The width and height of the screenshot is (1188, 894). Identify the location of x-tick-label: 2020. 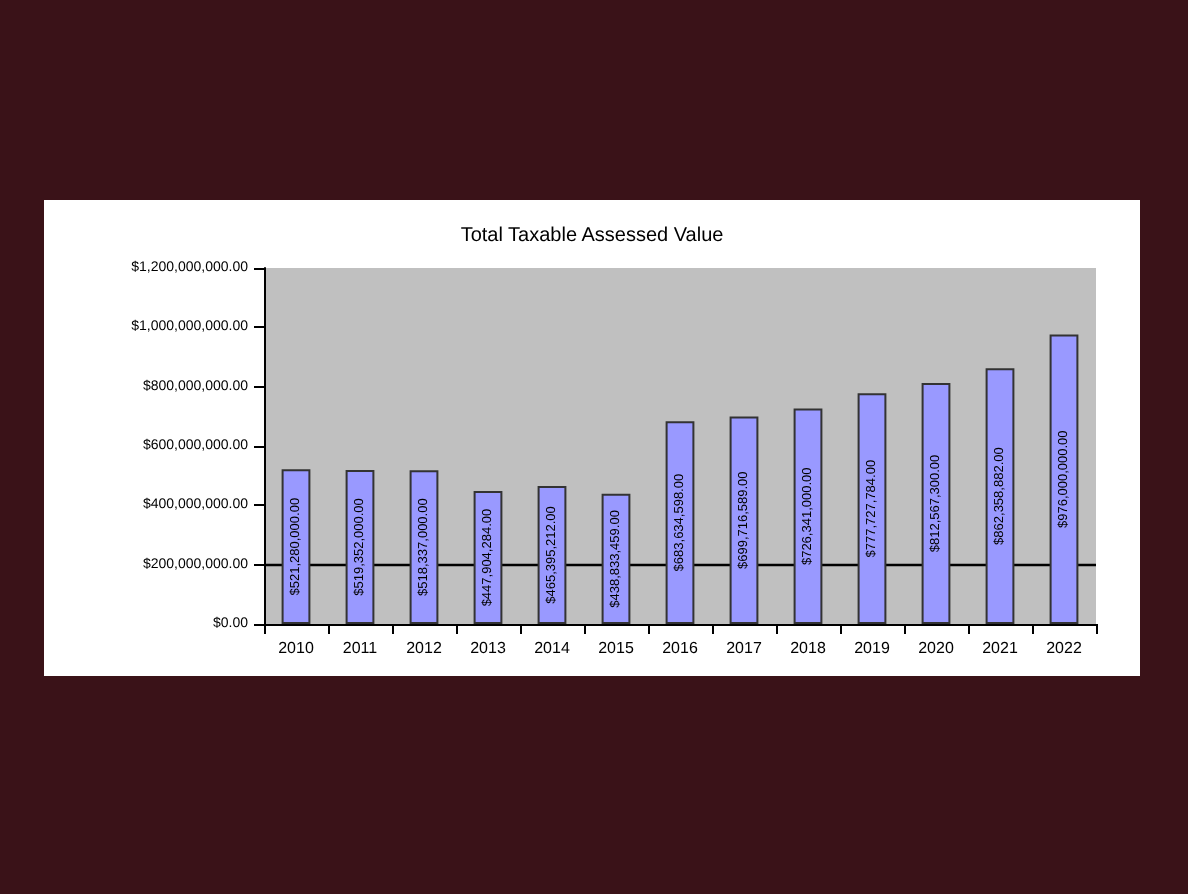
(936, 648).